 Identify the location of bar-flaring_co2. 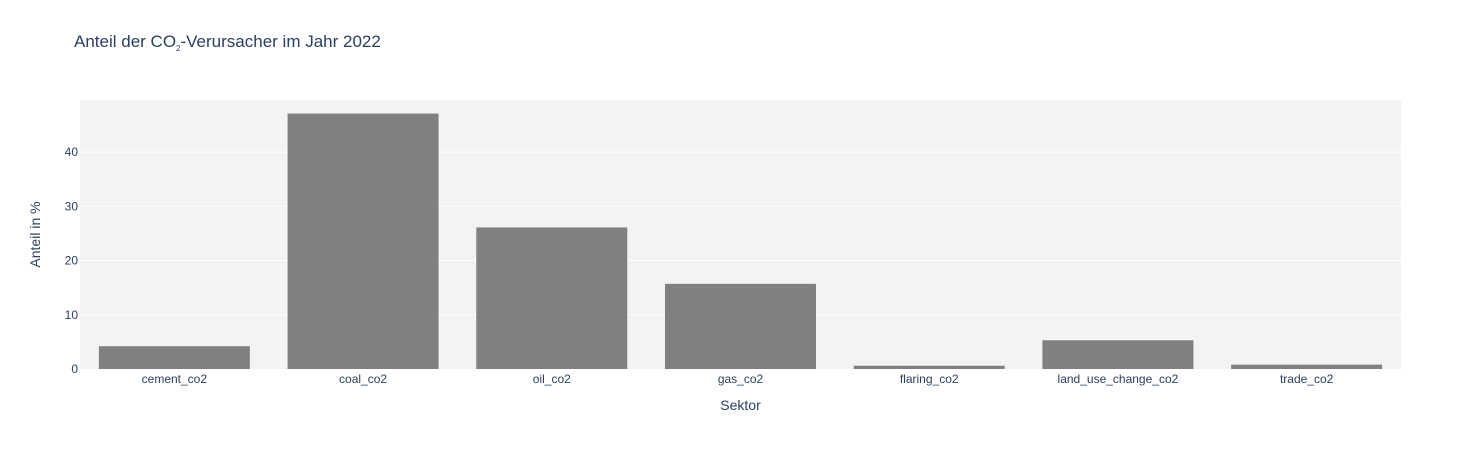
(929, 367).